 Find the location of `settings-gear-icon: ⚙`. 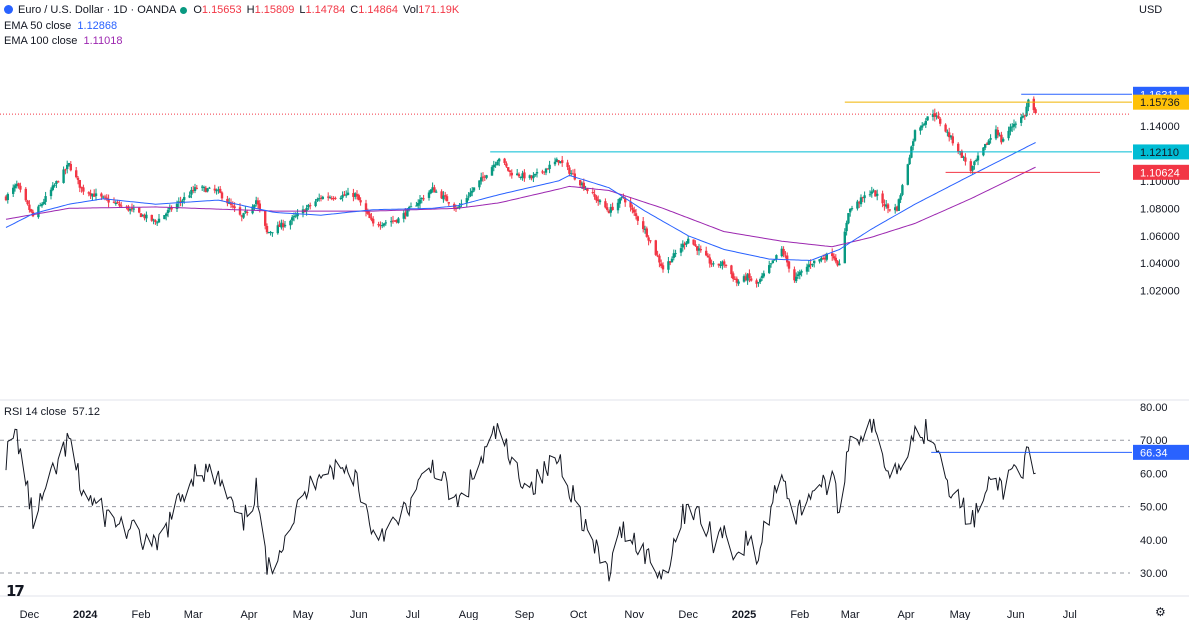

settings-gear-icon: ⚙ is located at coordinates (1160, 612).